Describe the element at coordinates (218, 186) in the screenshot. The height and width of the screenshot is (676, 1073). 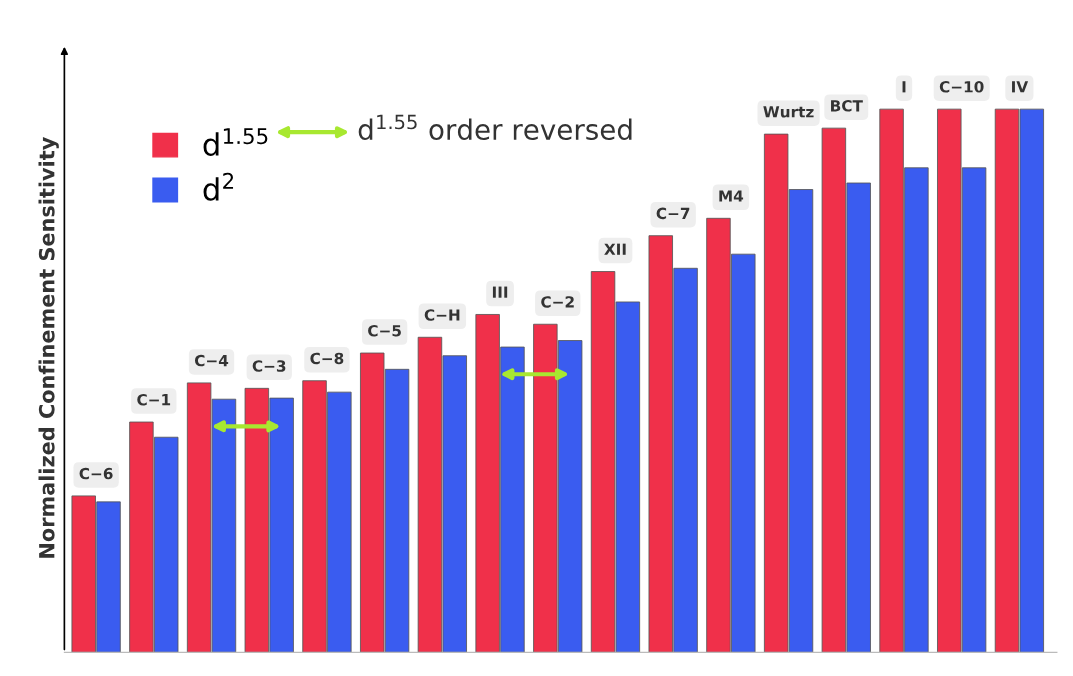
I see `legend-label: d$^{2}$` at that location.